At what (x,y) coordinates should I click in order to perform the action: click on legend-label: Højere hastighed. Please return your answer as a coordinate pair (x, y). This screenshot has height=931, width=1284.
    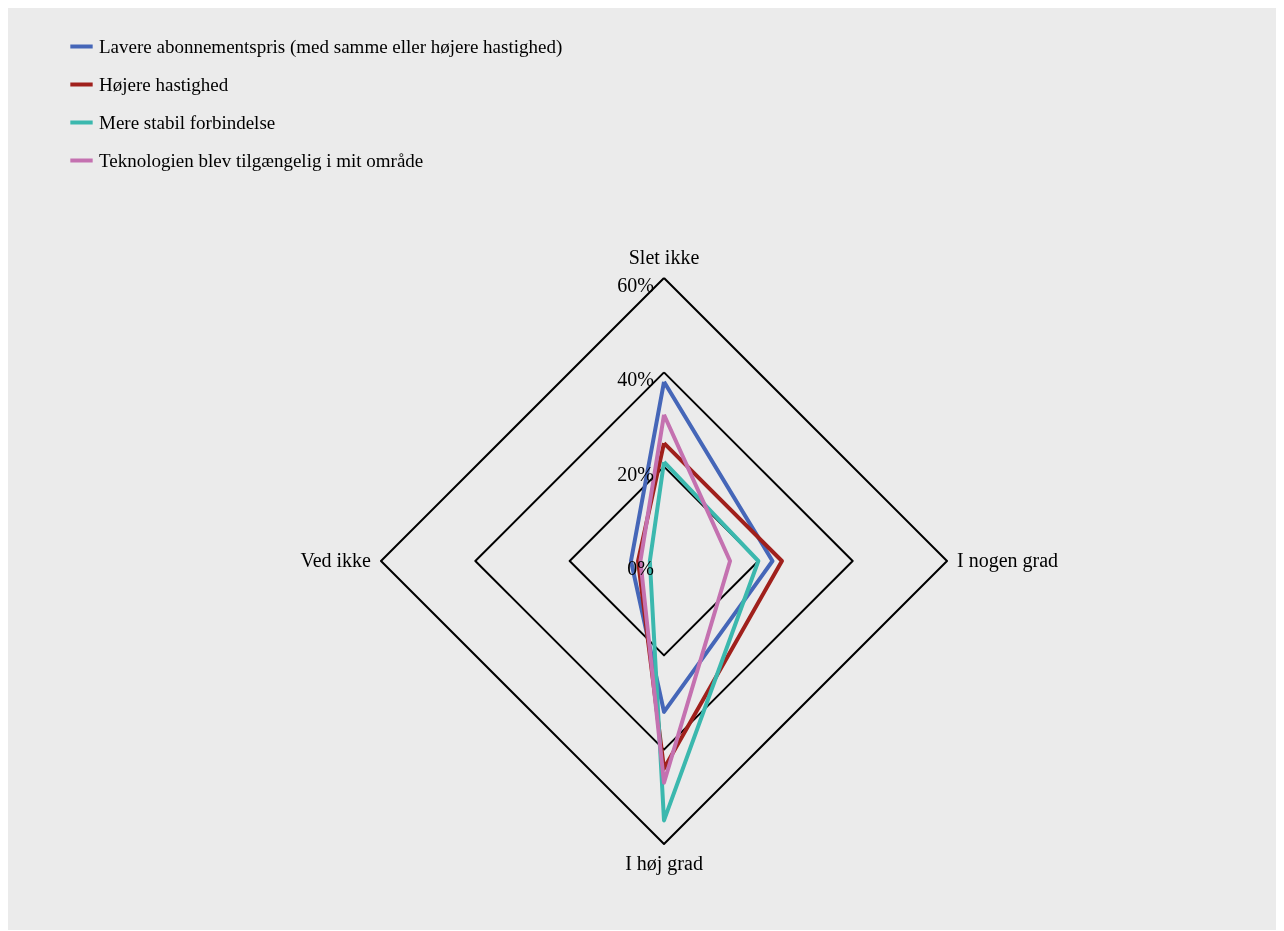
    Looking at the image, I should click on (164, 84).